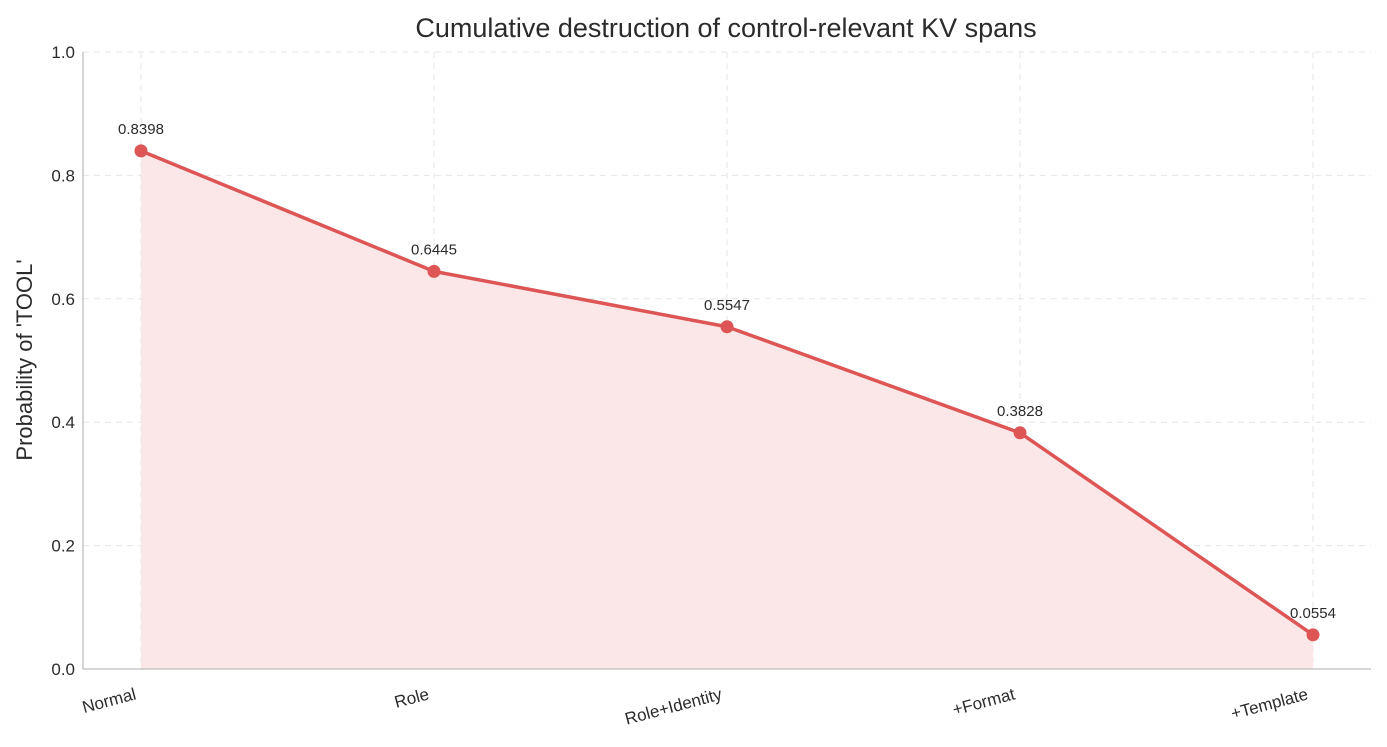 The width and height of the screenshot is (1387, 747). I want to click on data-label: 0.0554, so click(1313, 613).